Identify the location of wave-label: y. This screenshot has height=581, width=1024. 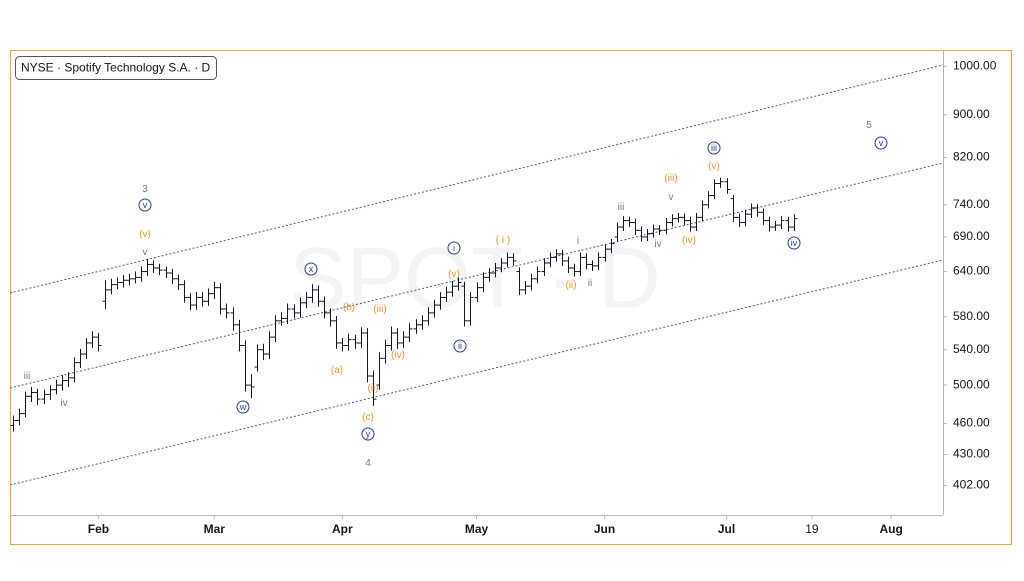
(368, 434).